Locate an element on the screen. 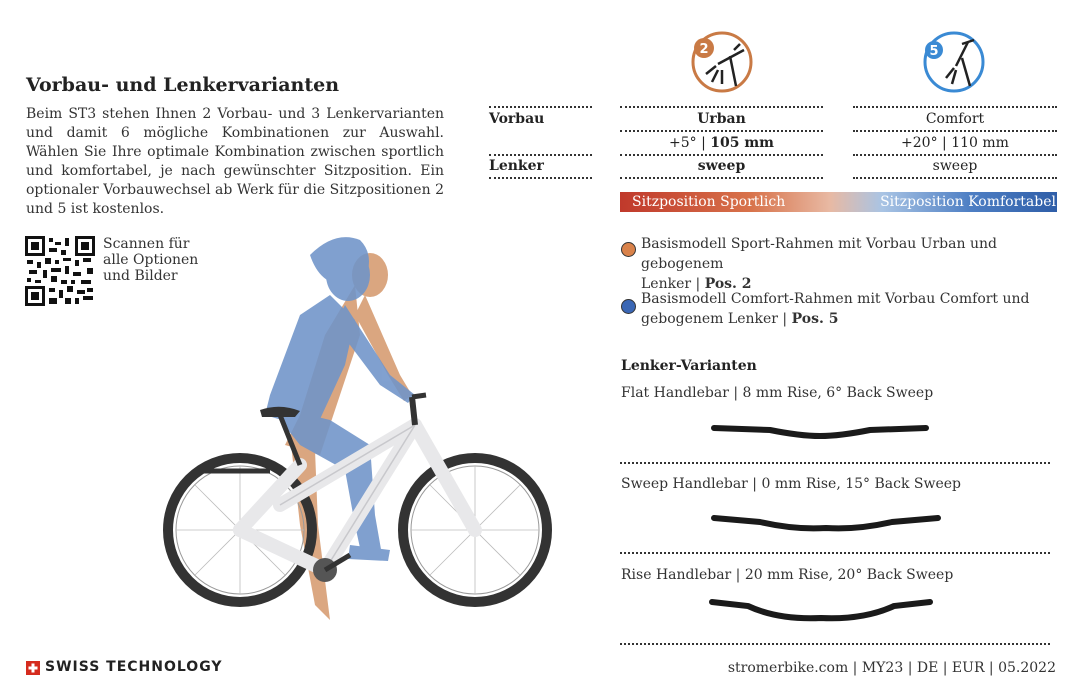 Image resolution: width=1080 pixels, height=699 pixels. position-5-icon: 5 is located at coordinates (954, 62).